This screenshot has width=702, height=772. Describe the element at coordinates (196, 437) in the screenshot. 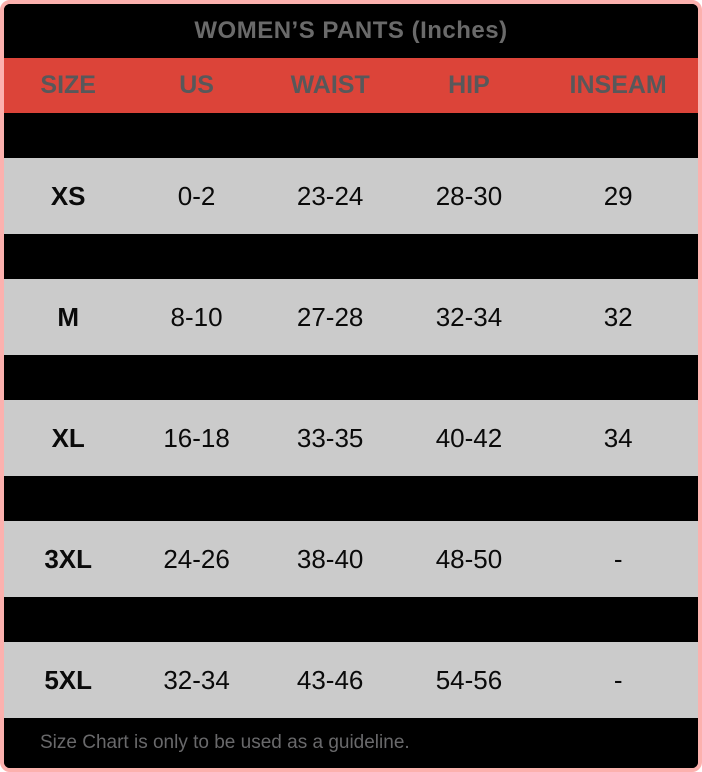

I see `cell-us: 16-18` at that location.